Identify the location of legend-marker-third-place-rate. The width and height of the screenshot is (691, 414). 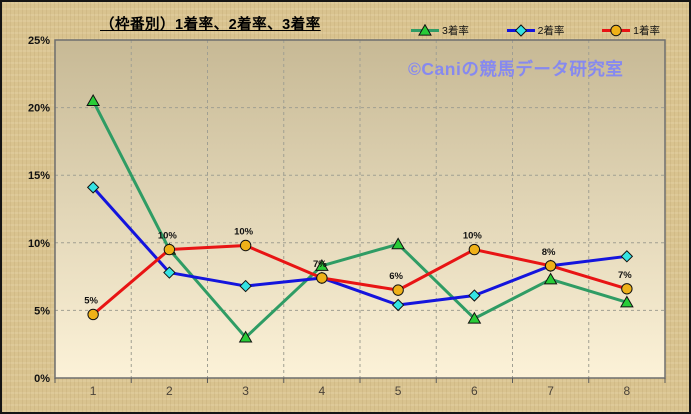
(425, 30).